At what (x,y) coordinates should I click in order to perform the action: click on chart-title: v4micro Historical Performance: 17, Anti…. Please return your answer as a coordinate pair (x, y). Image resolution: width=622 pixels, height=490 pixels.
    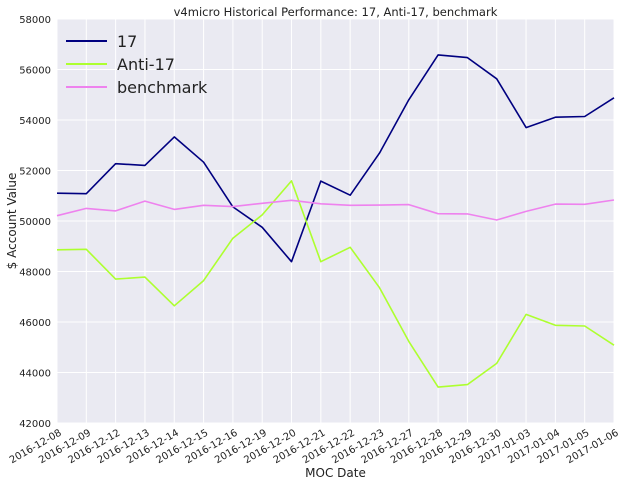
    Looking at the image, I should click on (336, 12).